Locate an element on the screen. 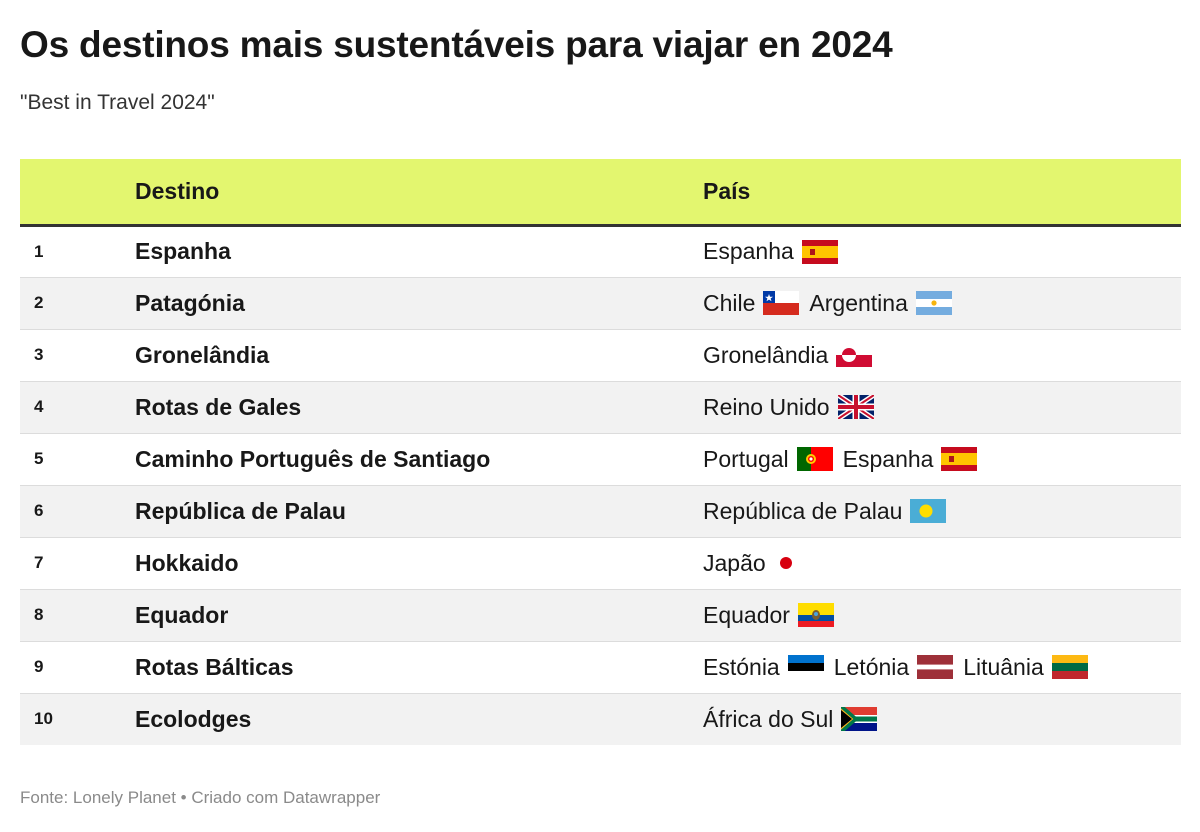  japan-flag-icon is located at coordinates (786, 563).